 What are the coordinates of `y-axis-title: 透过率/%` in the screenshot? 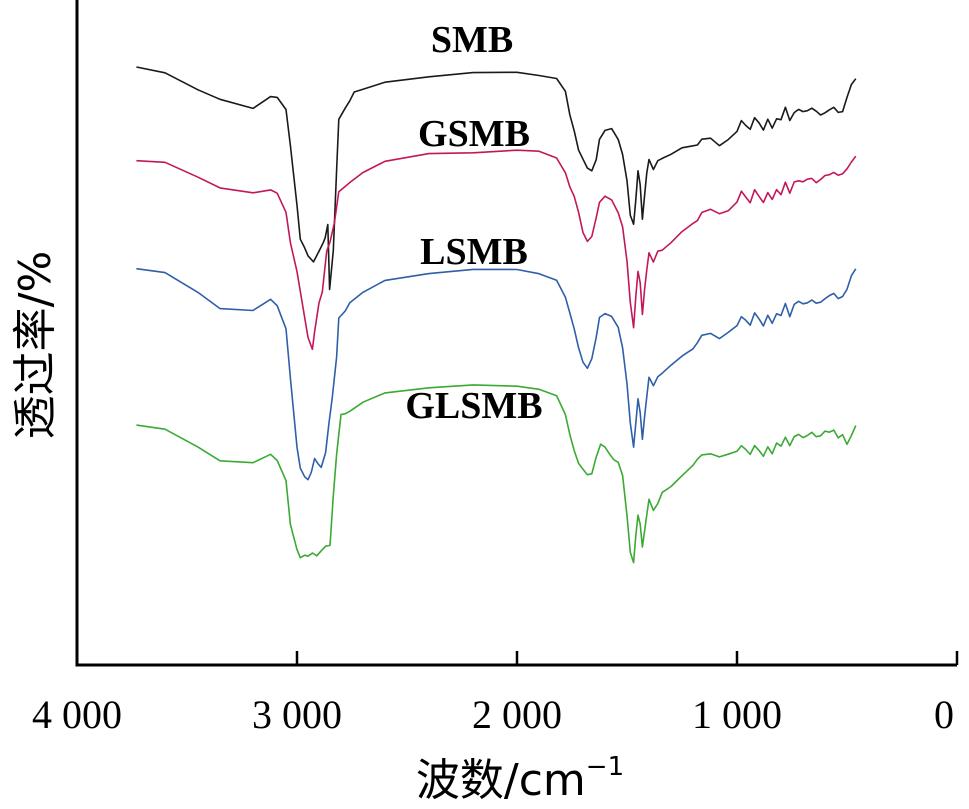 It's located at (35, 345).